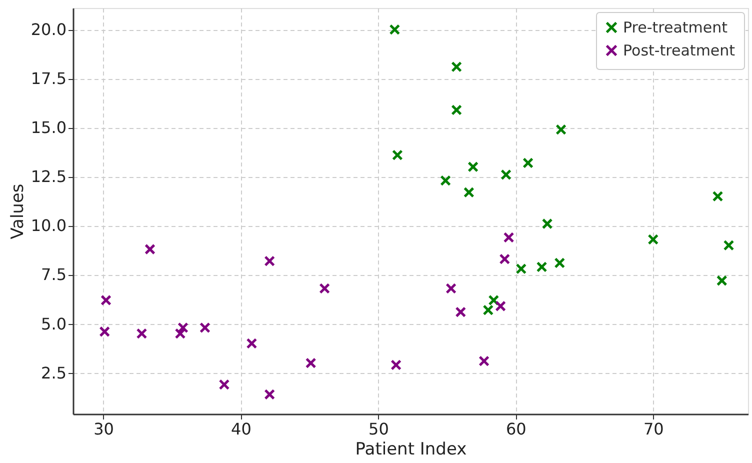 The image size is (752, 463). Describe the element at coordinates (241, 429) in the screenshot. I see `x-tick-label: 40` at that location.